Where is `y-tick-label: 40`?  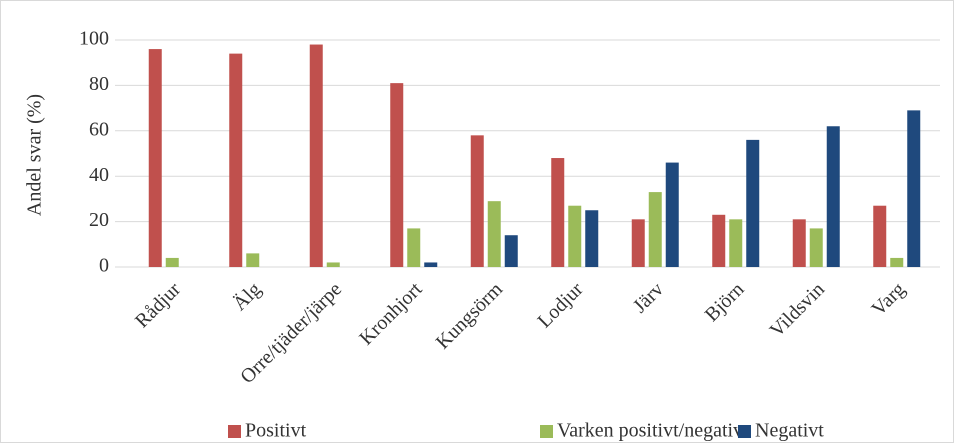 y-tick-label: 40 is located at coordinates (99, 175).